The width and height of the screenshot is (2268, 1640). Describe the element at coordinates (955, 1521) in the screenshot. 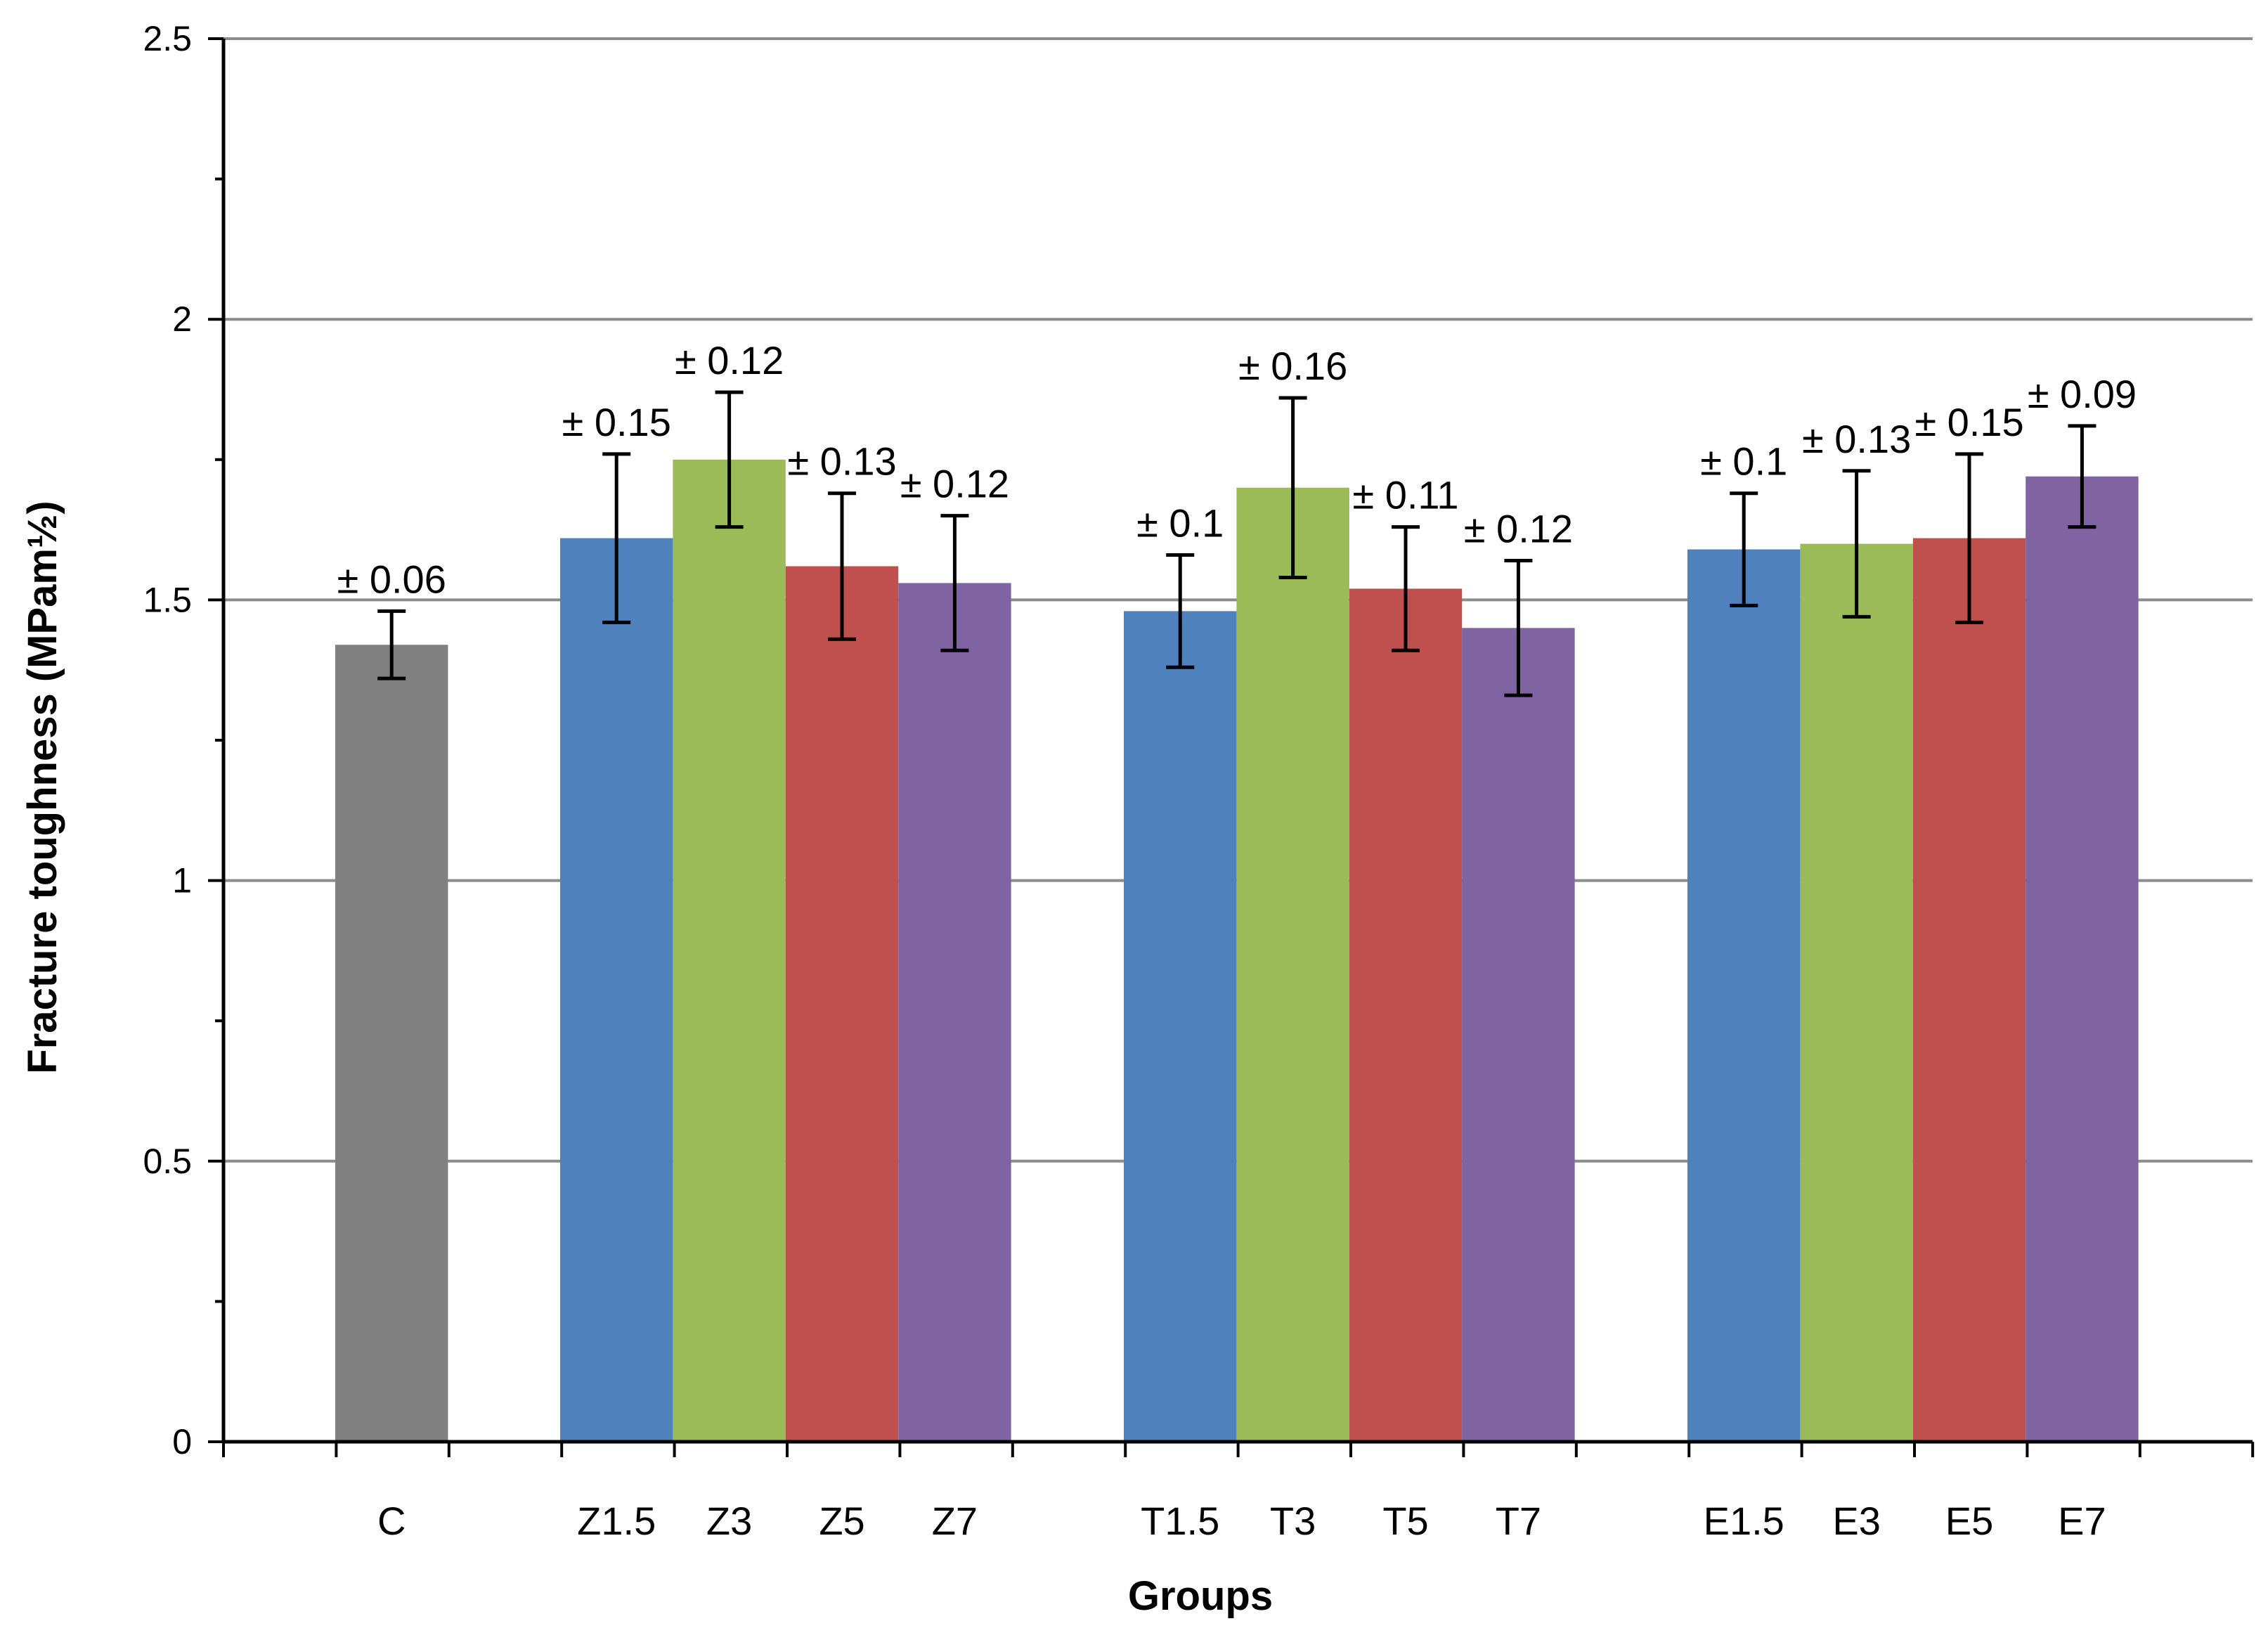

I see `x-tick-label: Z7` at that location.